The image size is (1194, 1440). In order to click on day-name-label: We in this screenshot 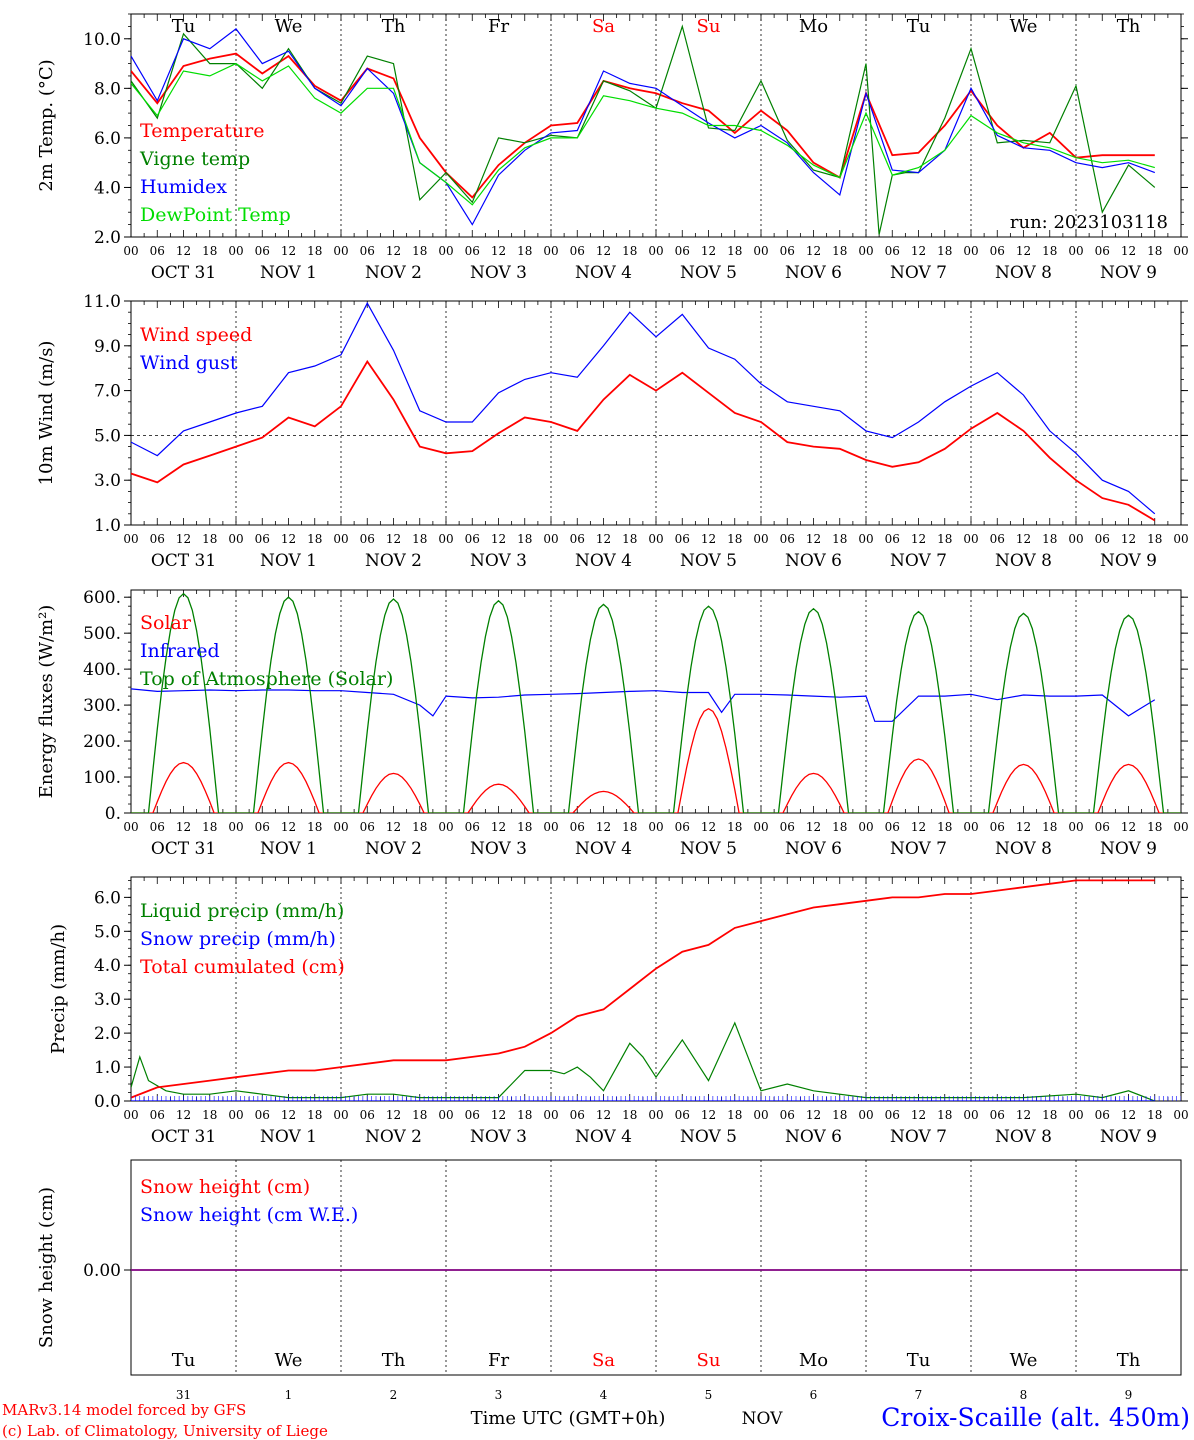, I will do `click(289, 1360)`.